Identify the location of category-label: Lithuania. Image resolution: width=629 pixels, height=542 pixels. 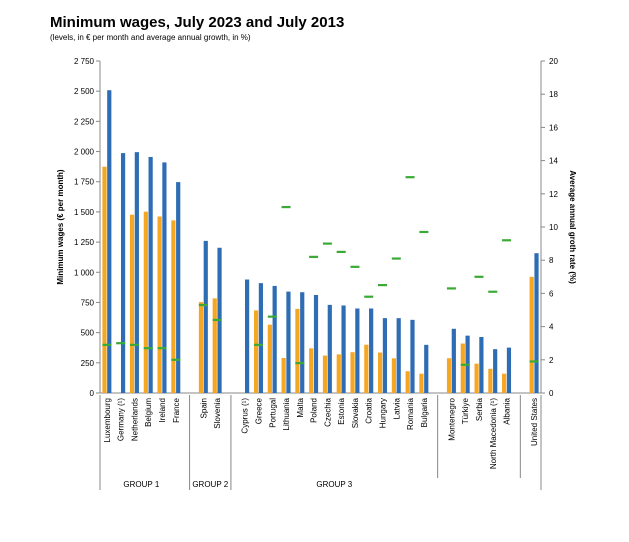
(286, 413).